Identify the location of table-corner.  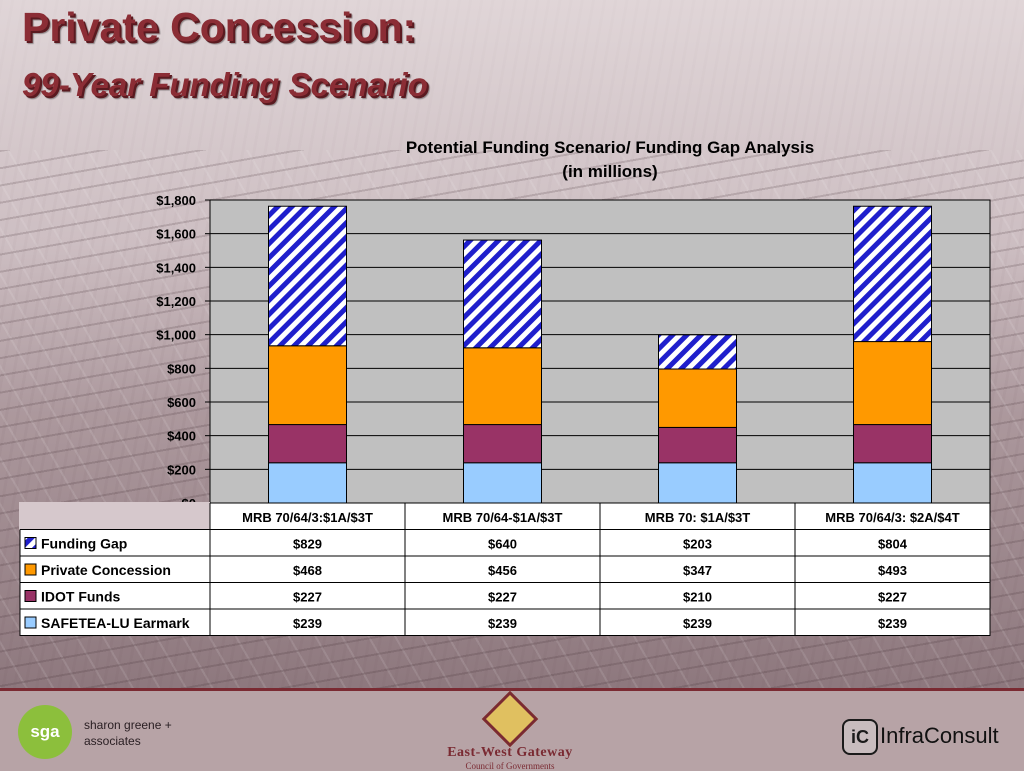
(114, 516).